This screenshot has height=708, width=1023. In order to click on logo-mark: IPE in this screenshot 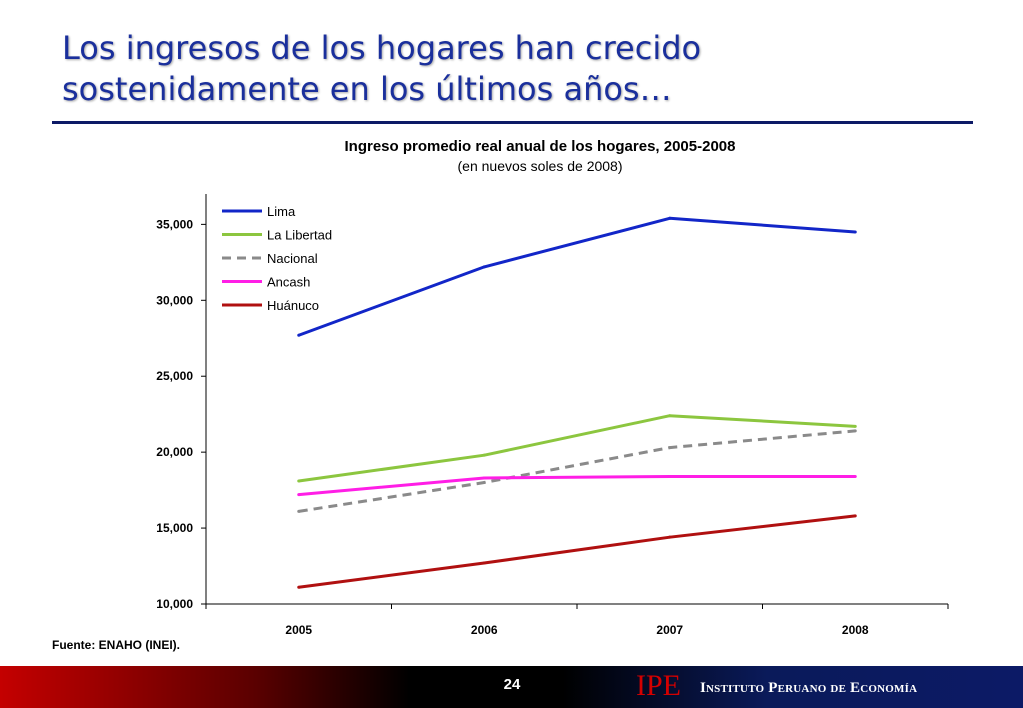, I will do `click(658, 685)`.